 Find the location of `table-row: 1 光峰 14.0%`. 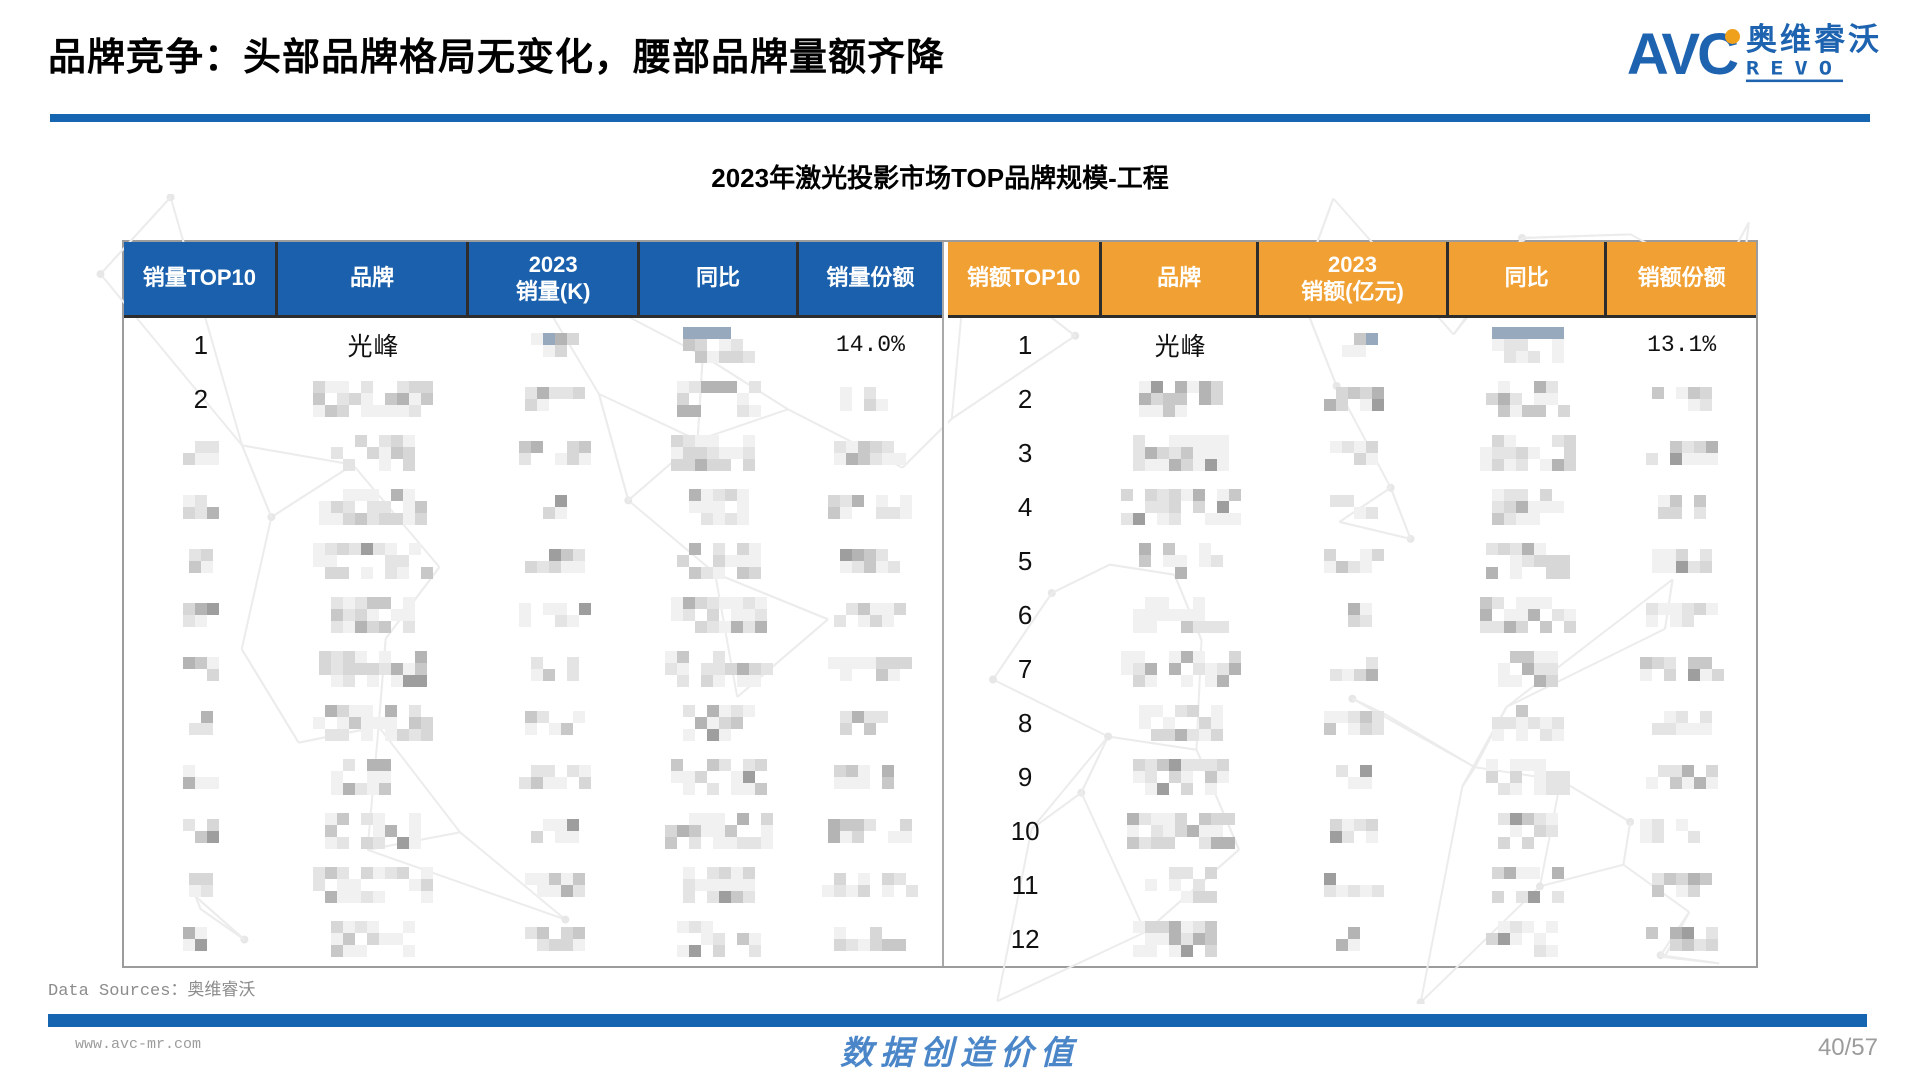

table-row: 1 光峰 14.0% is located at coordinates (533, 345).